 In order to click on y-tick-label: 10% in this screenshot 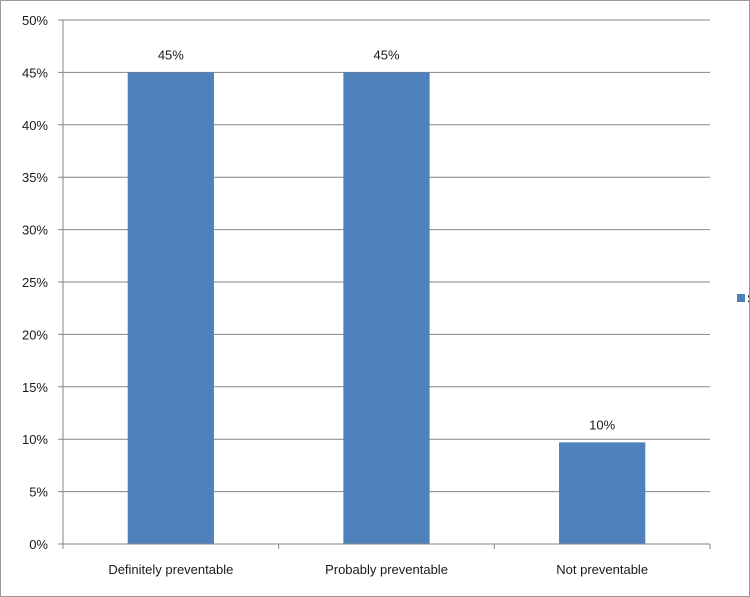, I will do `click(35, 439)`.